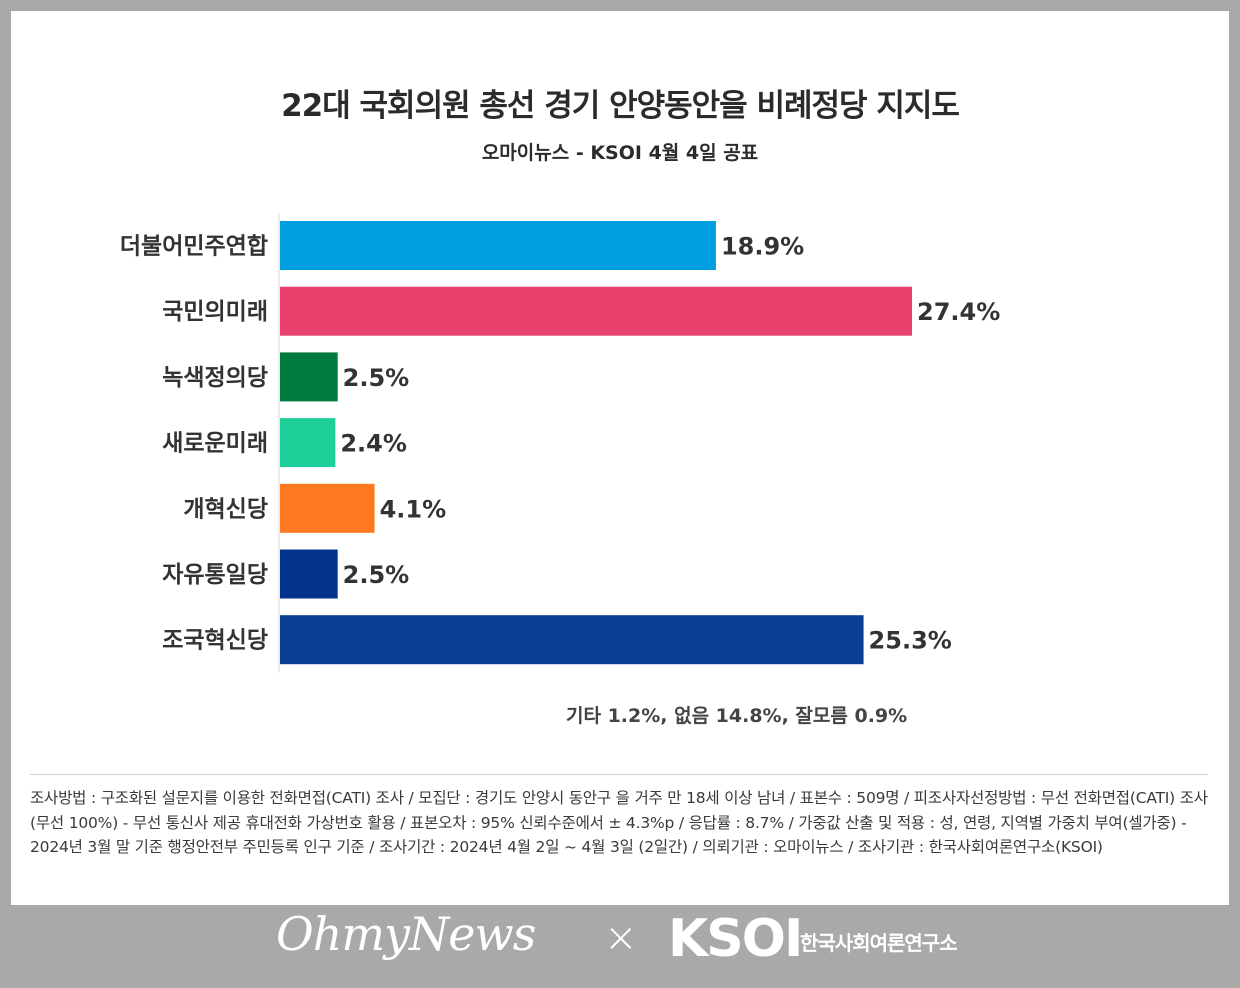  I want to click on value-label: 25.3%, so click(910, 641).